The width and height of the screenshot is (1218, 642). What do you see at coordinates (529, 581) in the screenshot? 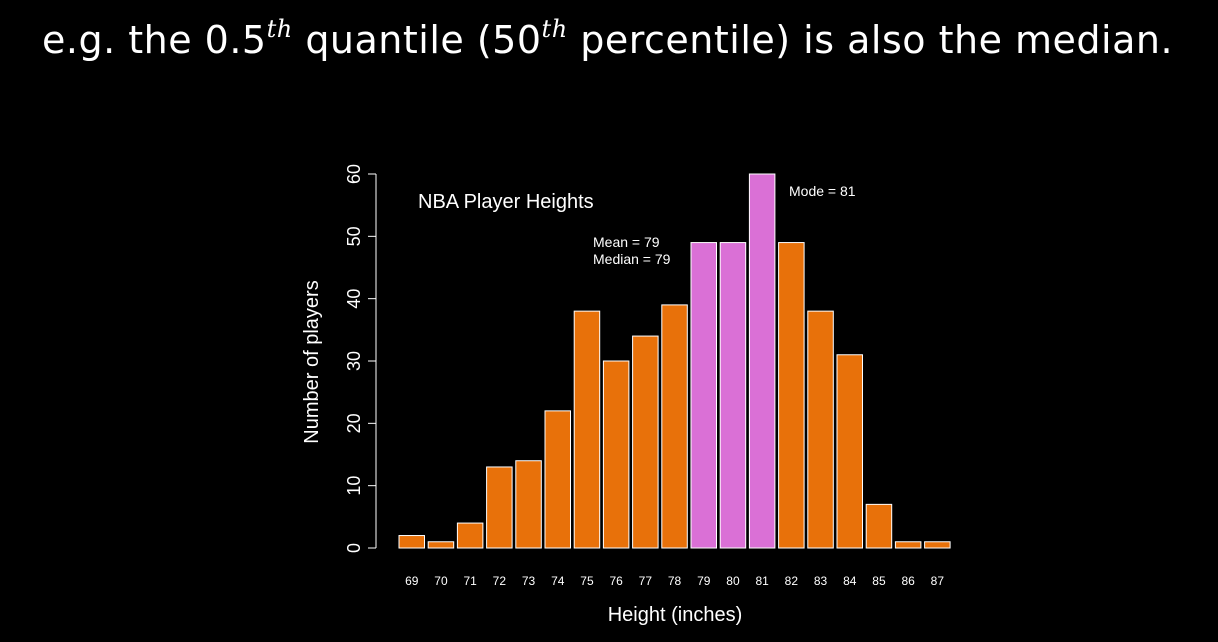
I see `x-tick-label-73: 73` at bounding box center [529, 581].